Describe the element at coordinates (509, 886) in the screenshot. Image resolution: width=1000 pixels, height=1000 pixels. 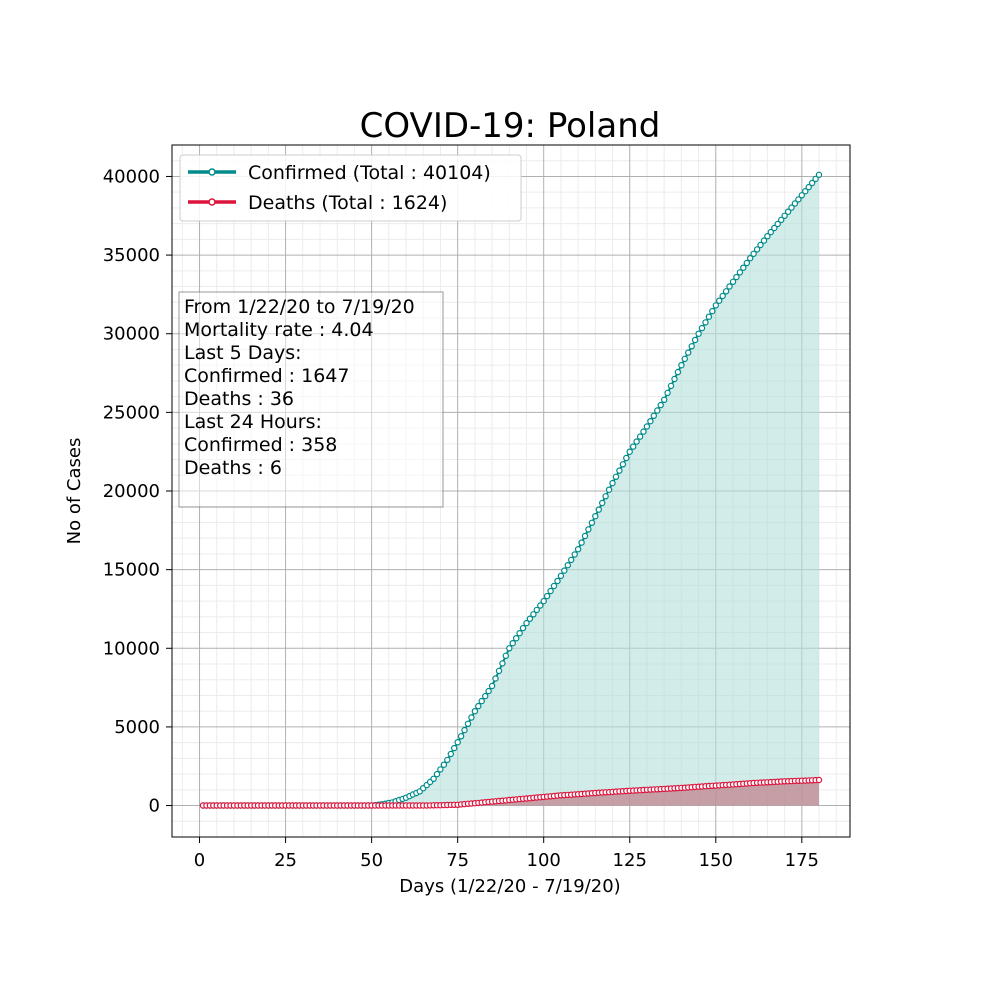
I see `x-axis-label: Days (1/22/20 - 7/19/20)` at that location.